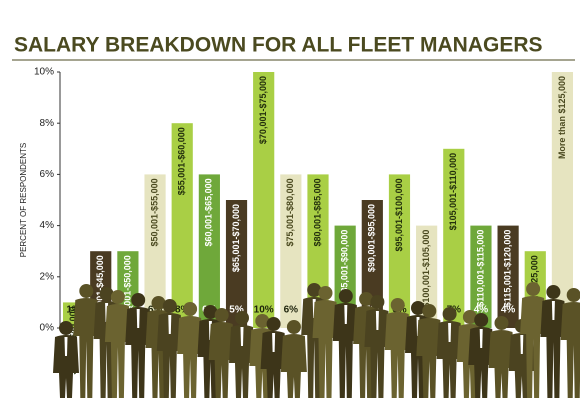 The image size is (580, 401). I want to click on category-label: $60,001-$65,000, so click(209, 212).